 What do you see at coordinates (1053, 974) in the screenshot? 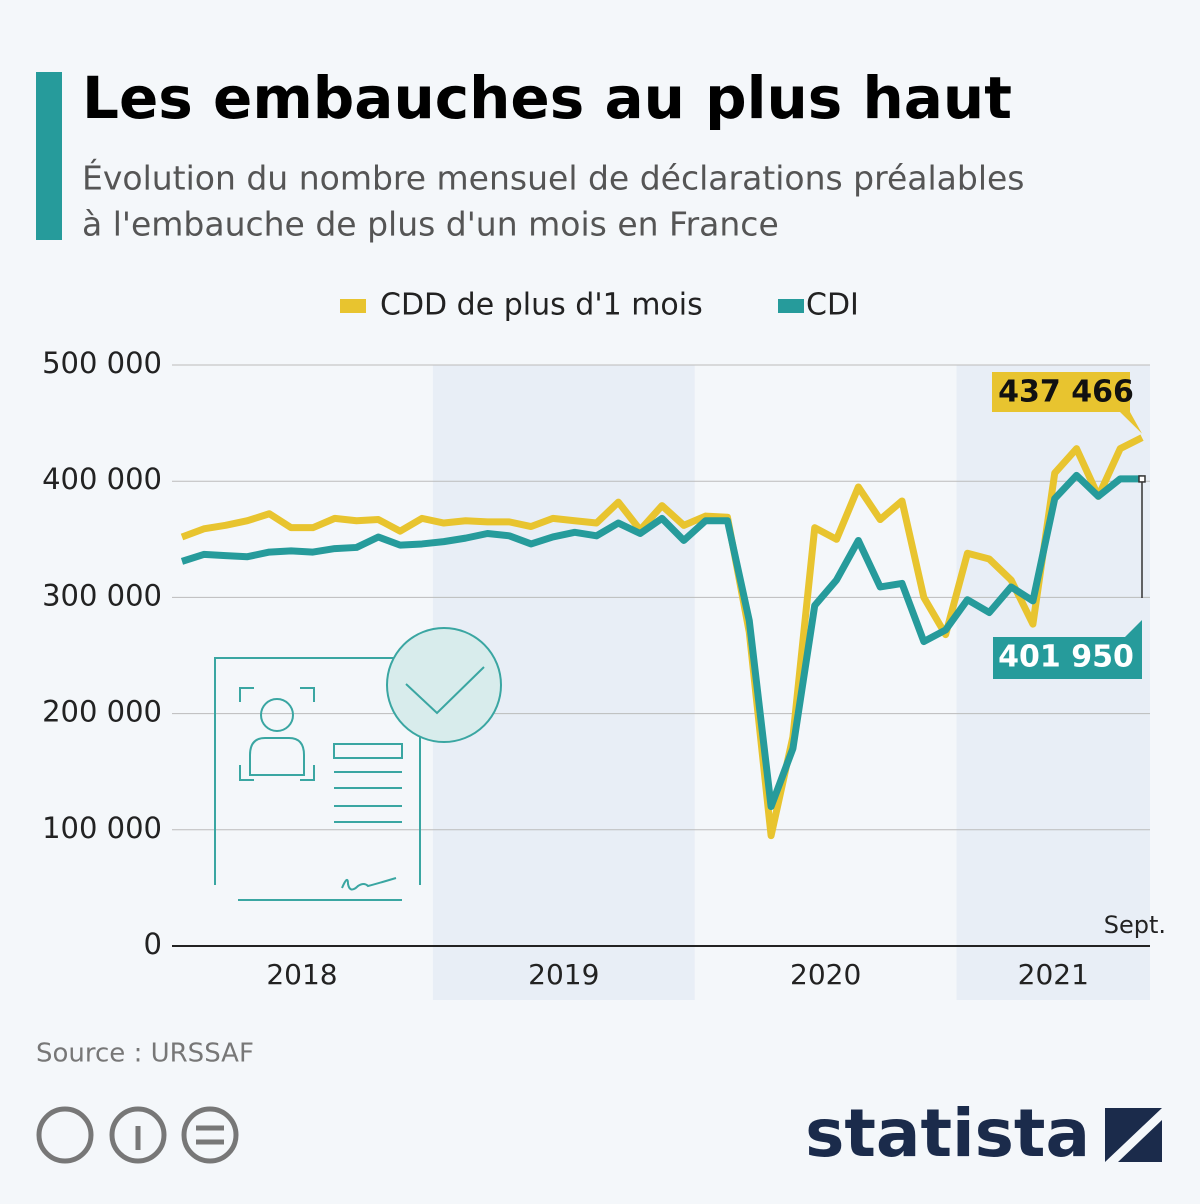
I see `x-tick-label: 2021` at bounding box center [1053, 974].